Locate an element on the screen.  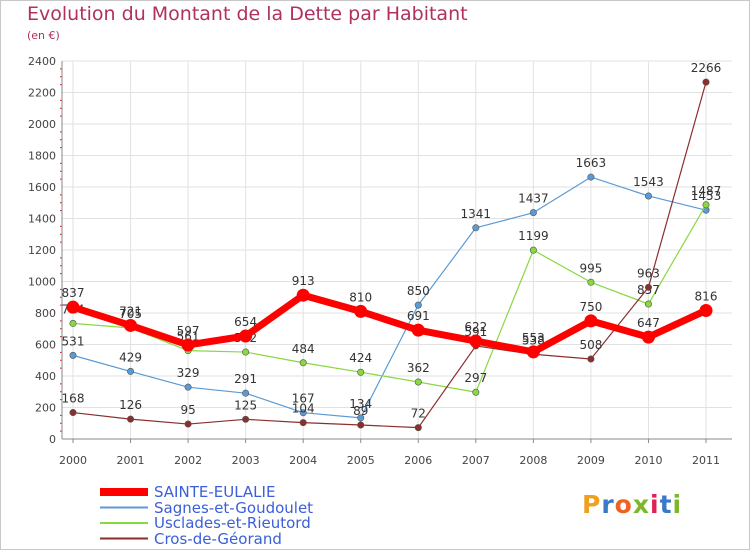
data-label-cros-de-georand: 538 is located at coordinates (533, 340).